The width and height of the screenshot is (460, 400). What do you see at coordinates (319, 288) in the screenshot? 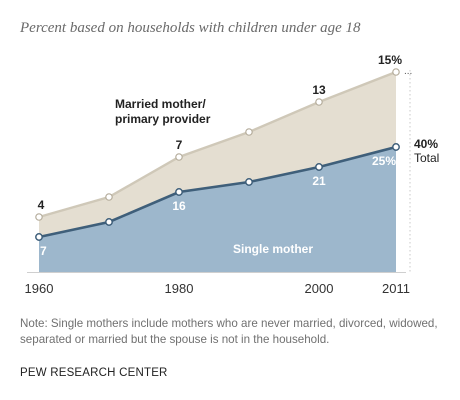
I see `x-tick-label-2000: 2000` at bounding box center [319, 288].